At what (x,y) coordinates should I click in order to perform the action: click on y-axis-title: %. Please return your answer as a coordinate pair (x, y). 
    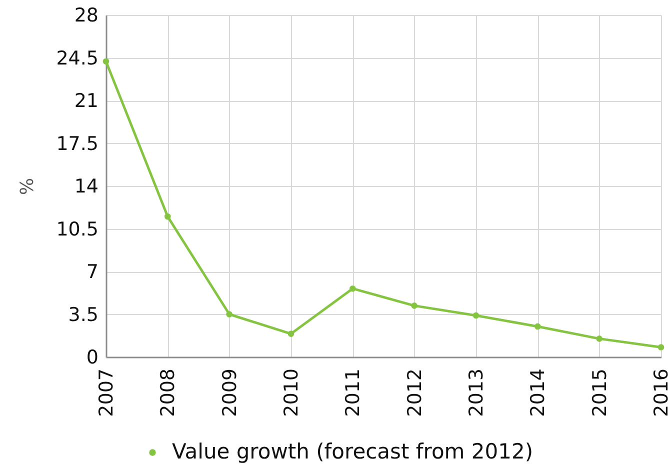
    Looking at the image, I should click on (27, 187).